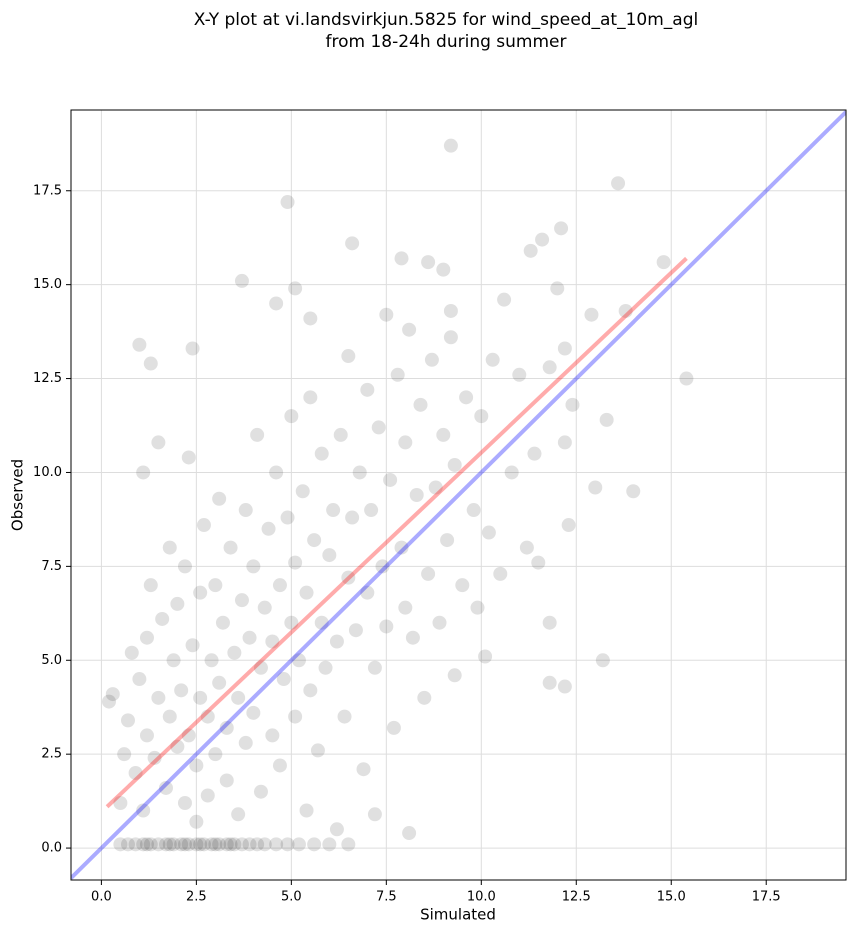 This screenshot has width=856, height=934. What do you see at coordinates (47, 190) in the screenshot?
I see `y-tick-label: 17.5` at bounding box center [47, 190].